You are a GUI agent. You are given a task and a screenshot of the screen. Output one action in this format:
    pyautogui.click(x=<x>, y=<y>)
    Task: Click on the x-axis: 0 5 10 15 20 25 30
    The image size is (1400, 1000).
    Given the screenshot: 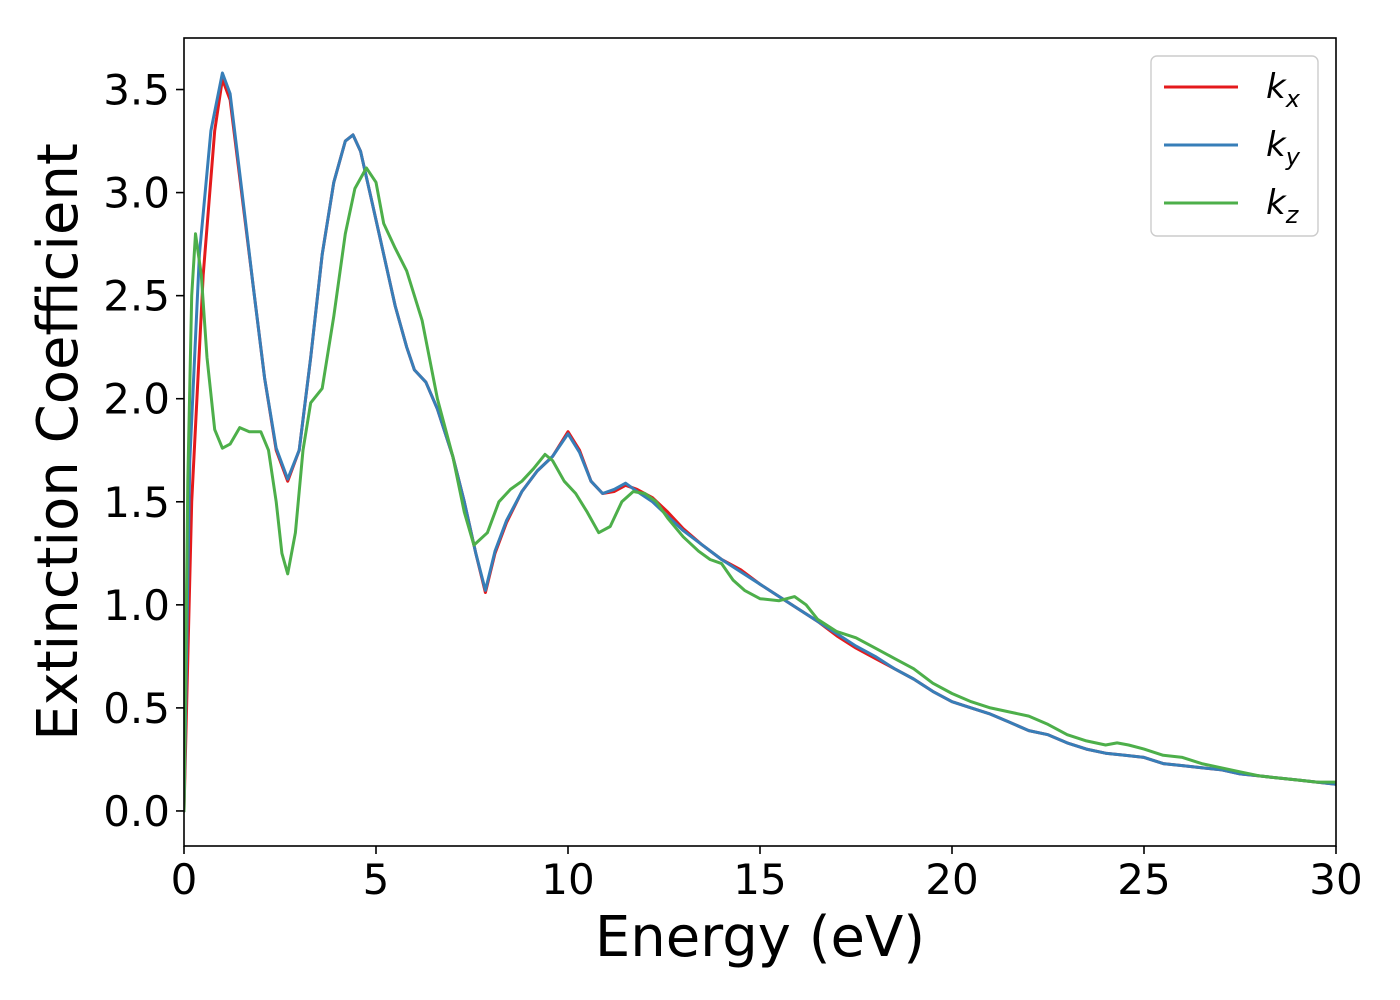 What is the action you would take?
    pyautogui.click(x=767, y=875)
    